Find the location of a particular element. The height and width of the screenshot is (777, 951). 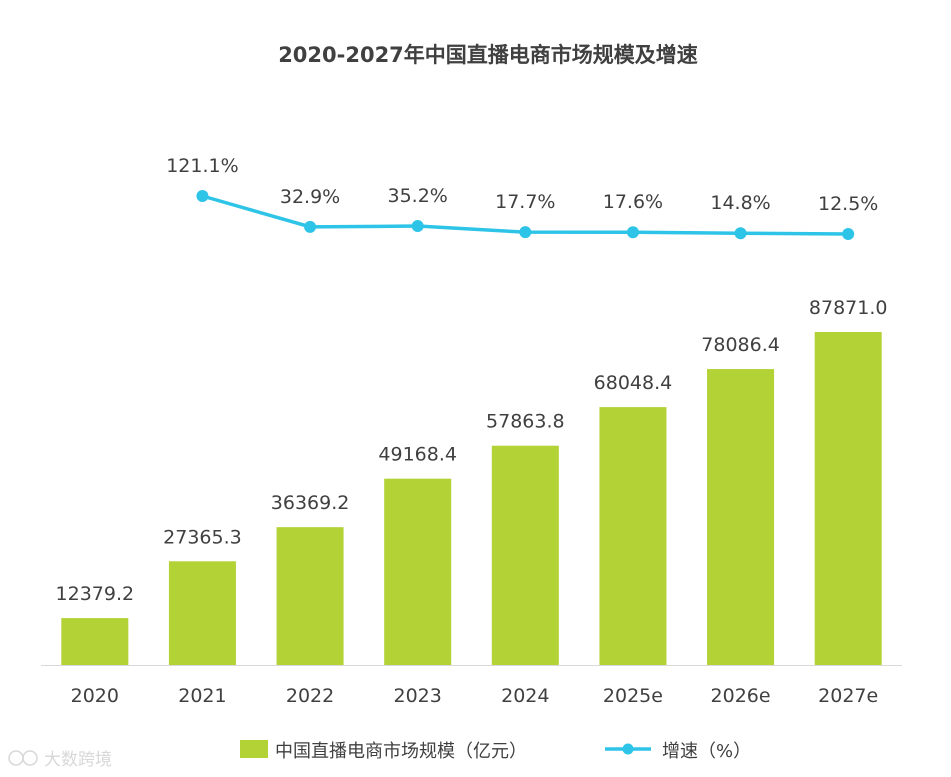

growth-point-2026e is located at coordinates (740, 233).